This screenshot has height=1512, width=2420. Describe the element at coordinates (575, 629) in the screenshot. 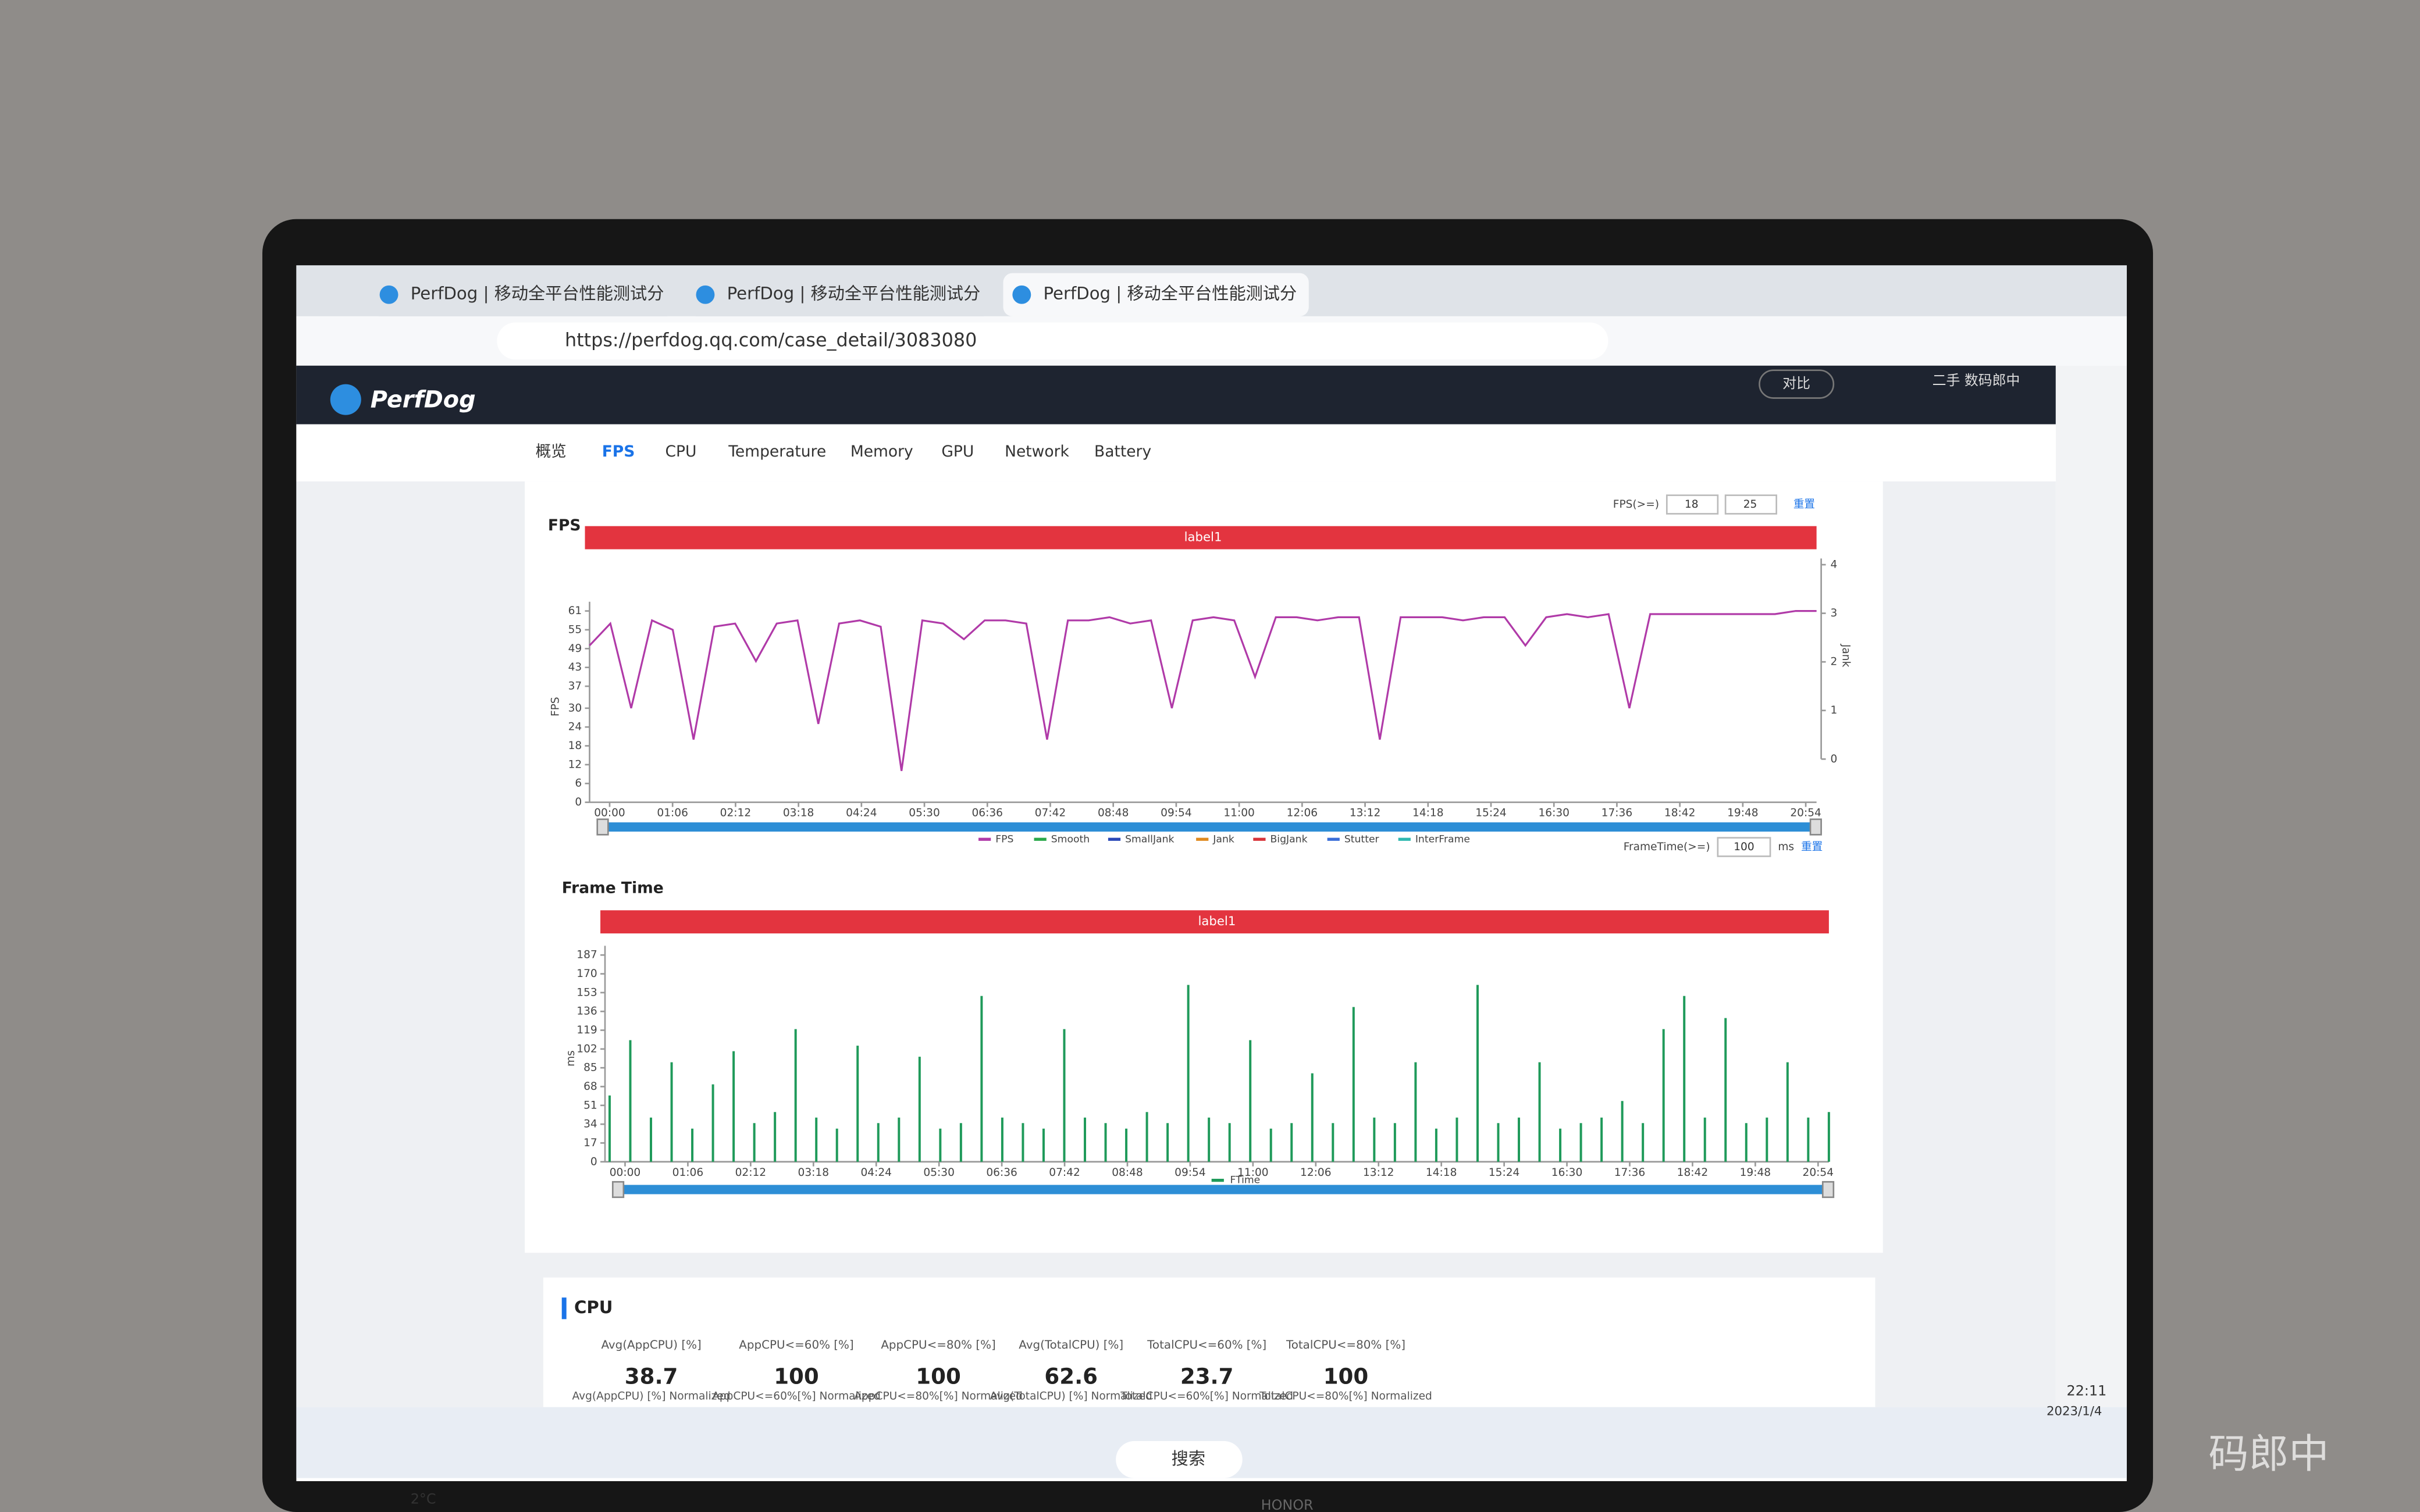

I see `y-tick-label: 55` at that location.